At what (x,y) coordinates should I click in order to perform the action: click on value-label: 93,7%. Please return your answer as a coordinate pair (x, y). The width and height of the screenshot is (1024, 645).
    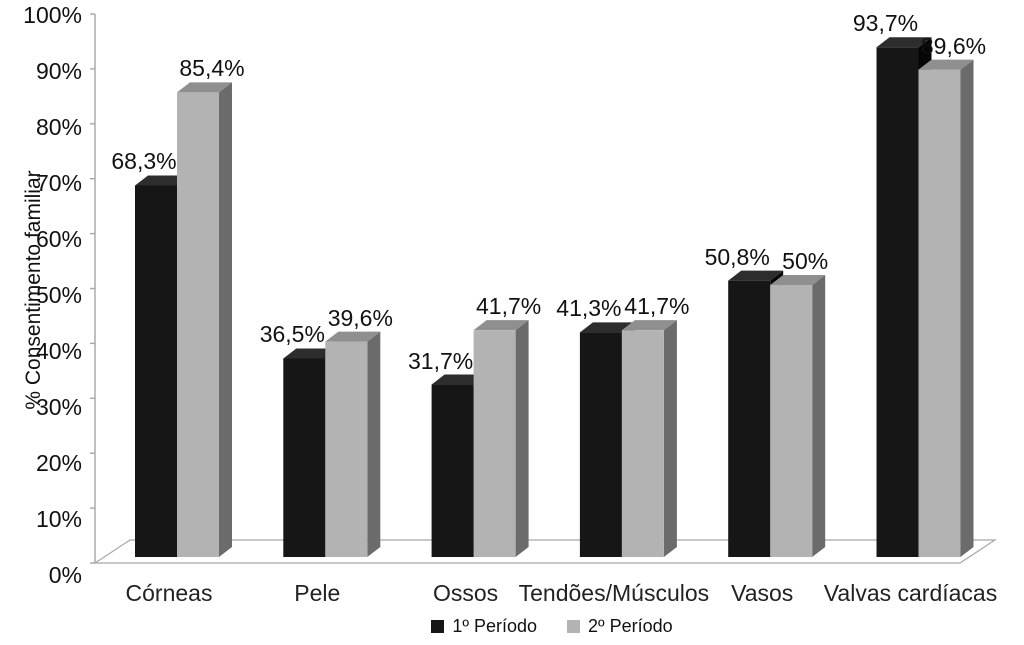
    Looking at the image, I should click on (885, 23).